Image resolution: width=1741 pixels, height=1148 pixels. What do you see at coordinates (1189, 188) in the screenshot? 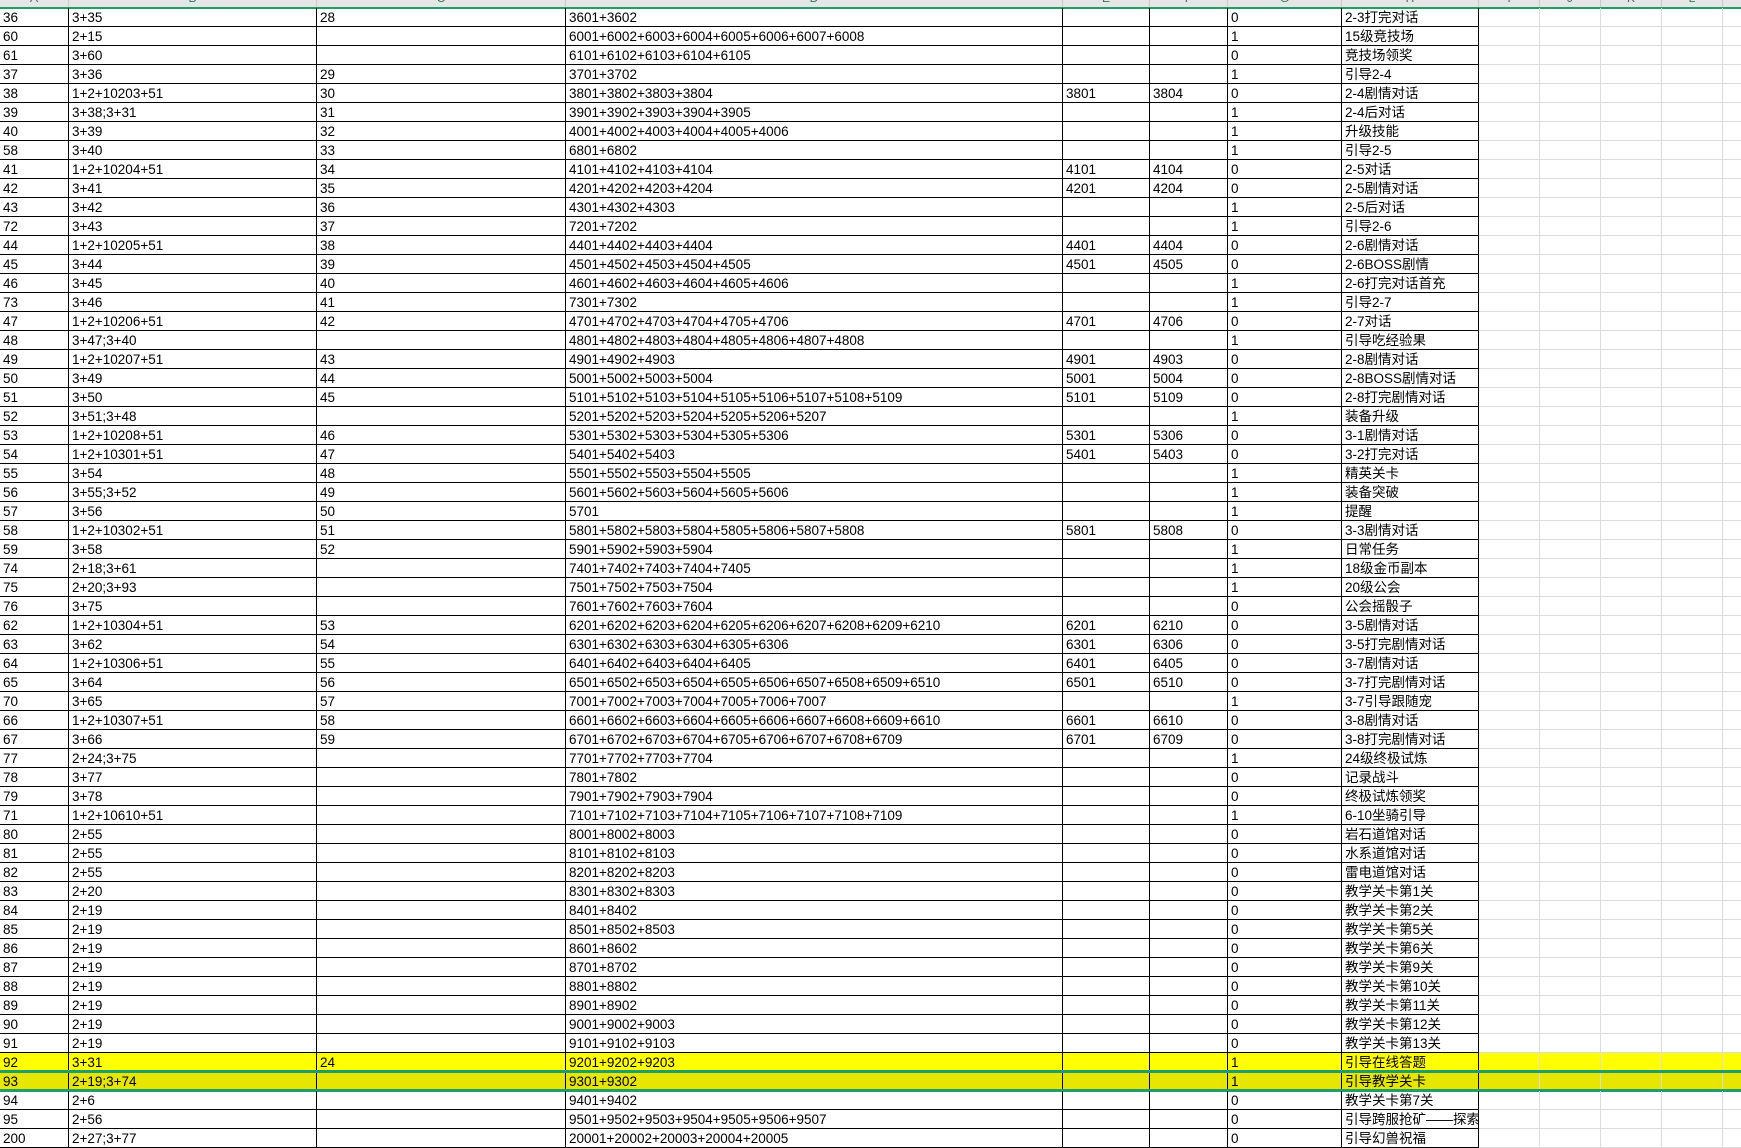
I see `cell-f: 4204` at bounding box center [1189, 188].